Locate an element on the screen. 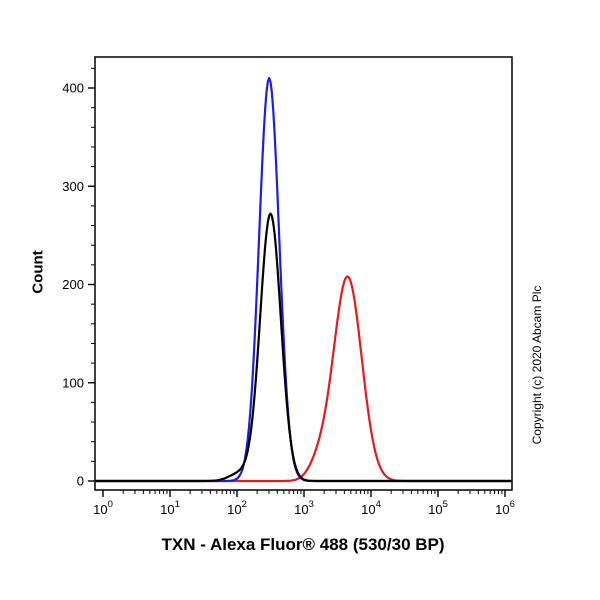 This screenshot has width=600, height=600. y-tick-label: 100 is located at coordinates (73, 382).